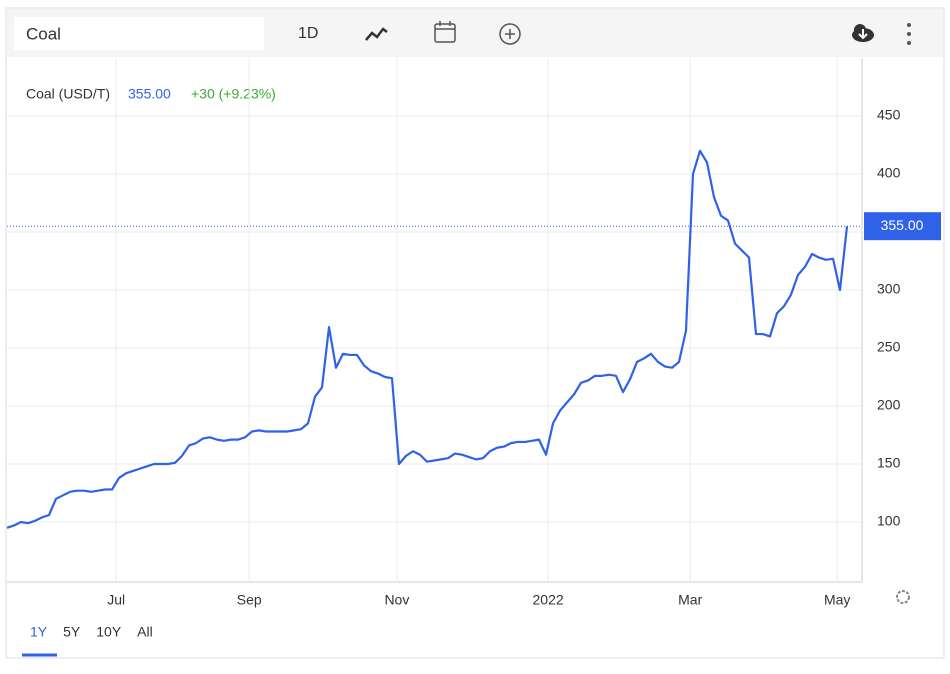 The height and width of the screenshot is (674, 950). I want to click on search-box, so click(139, 33).